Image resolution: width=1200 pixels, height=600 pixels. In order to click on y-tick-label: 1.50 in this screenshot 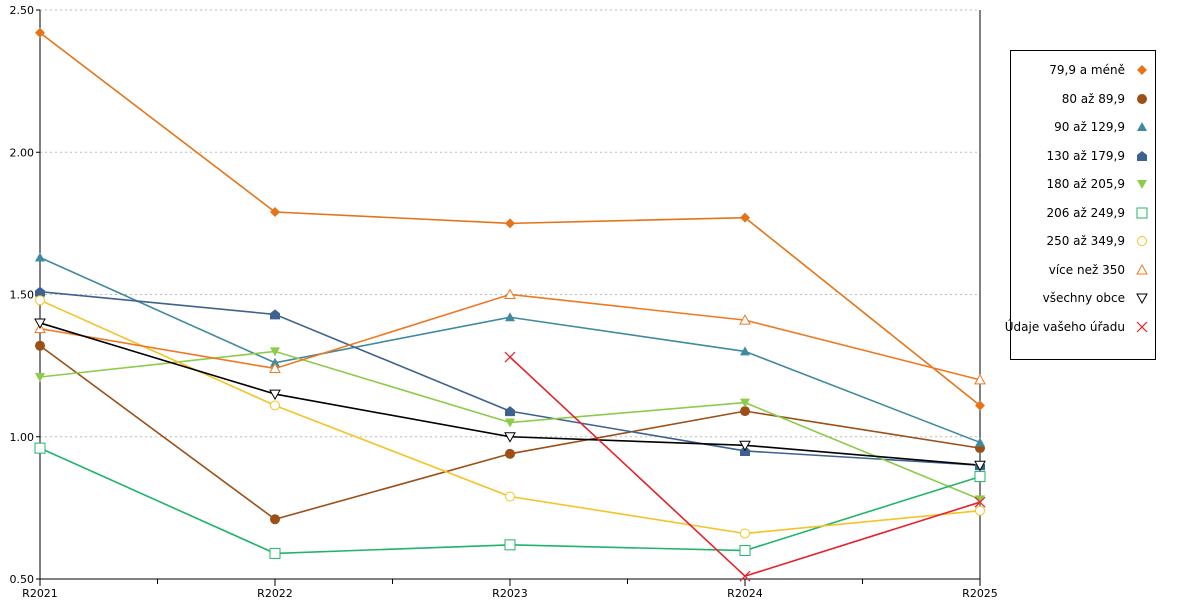, I will do `click(22, 295)`.